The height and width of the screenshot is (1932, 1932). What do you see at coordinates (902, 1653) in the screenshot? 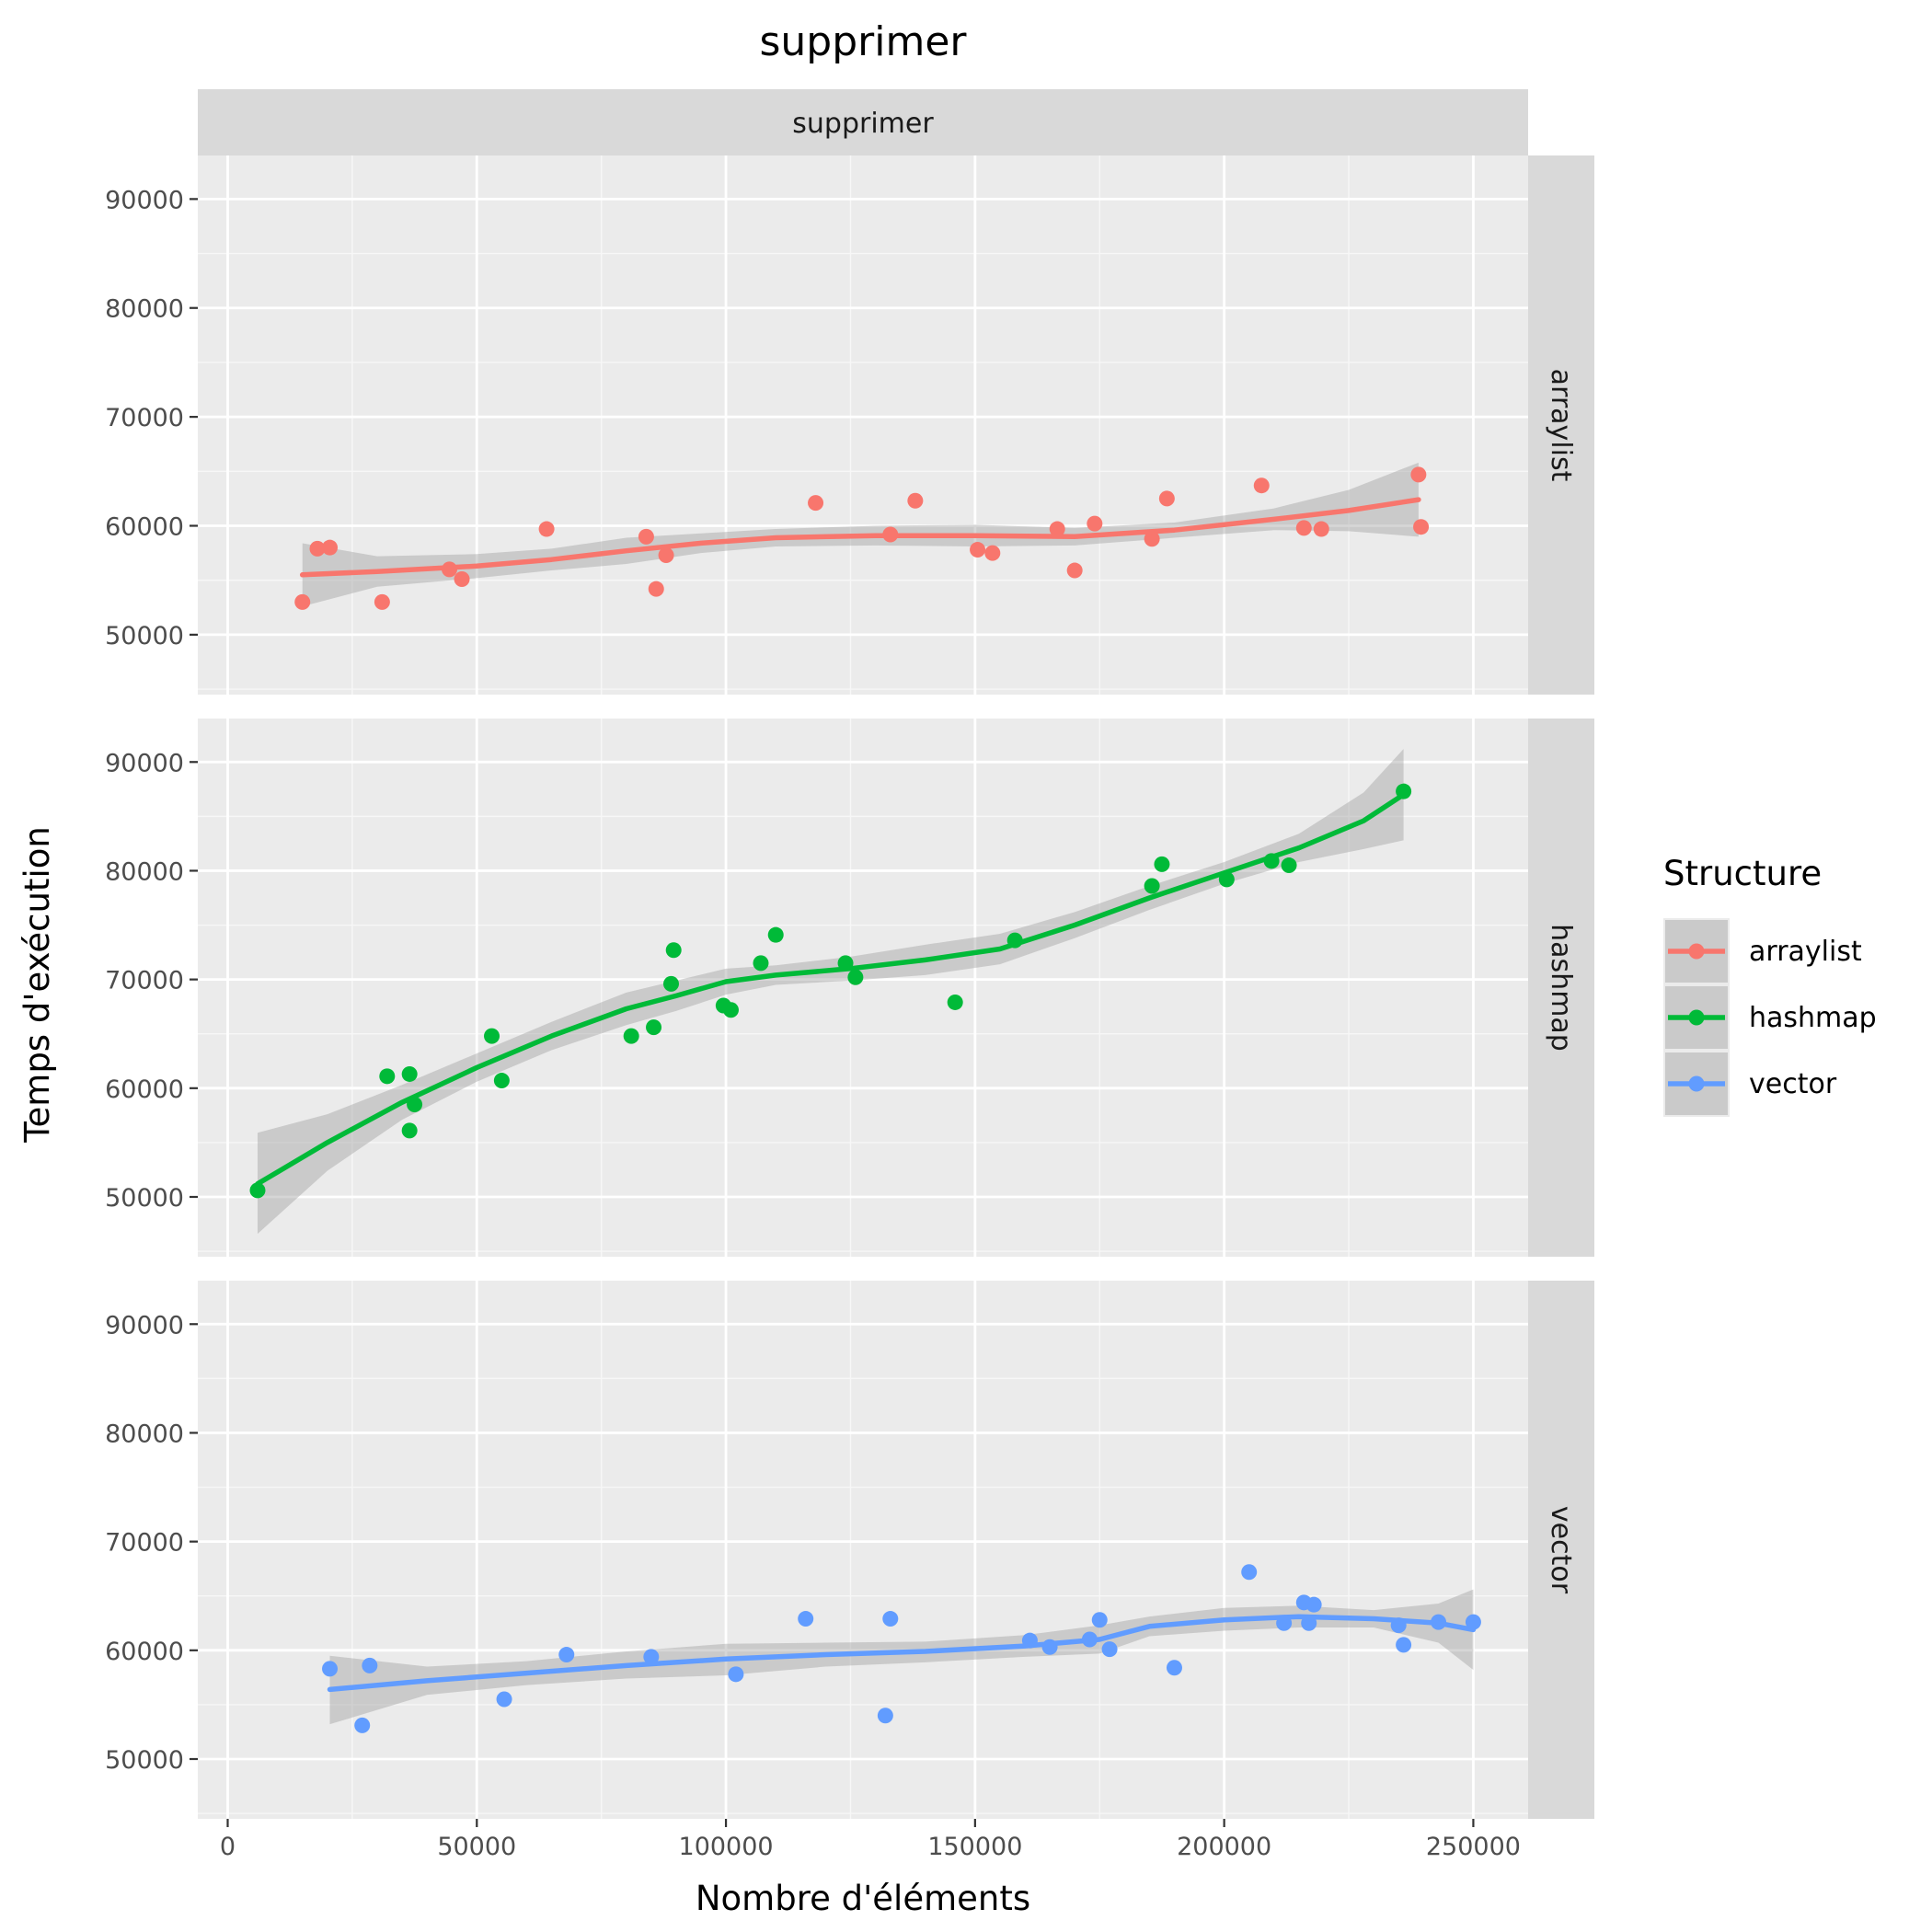
I see `trend-line-vector` at bounding box center [902, 1653].